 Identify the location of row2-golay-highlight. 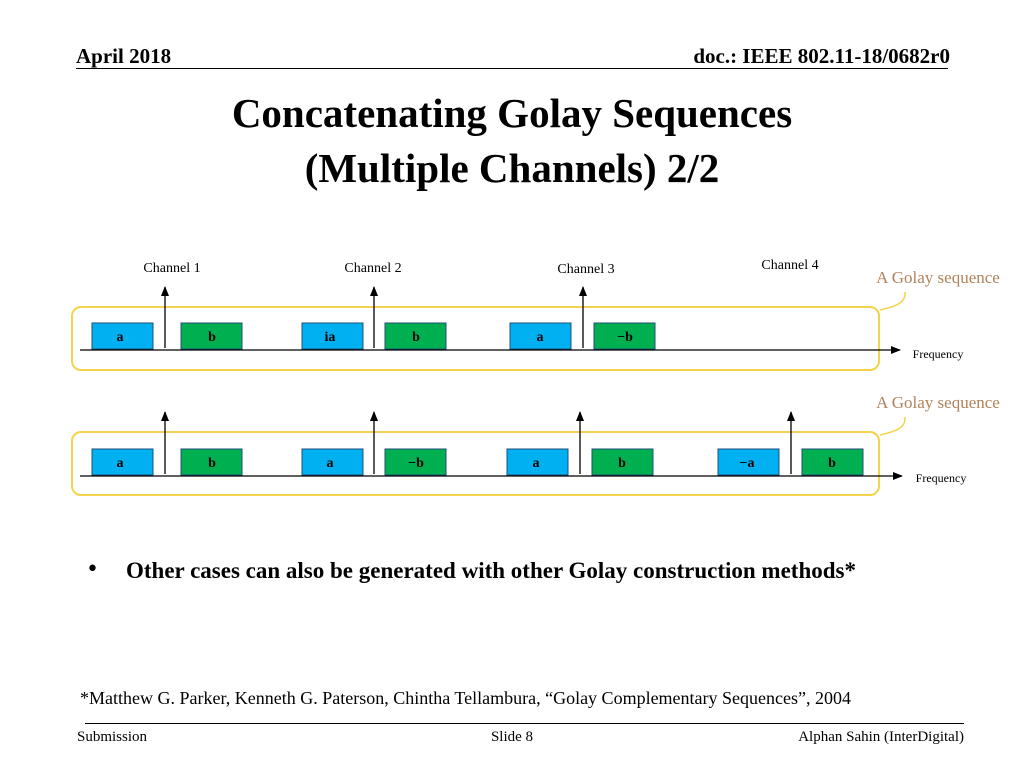
(475, 463).